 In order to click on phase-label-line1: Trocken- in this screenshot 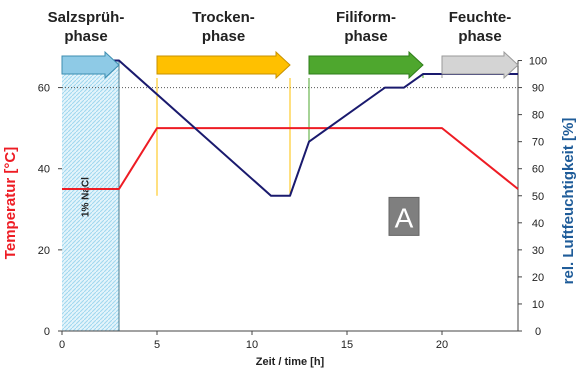, I will do `click(223, 17)`.